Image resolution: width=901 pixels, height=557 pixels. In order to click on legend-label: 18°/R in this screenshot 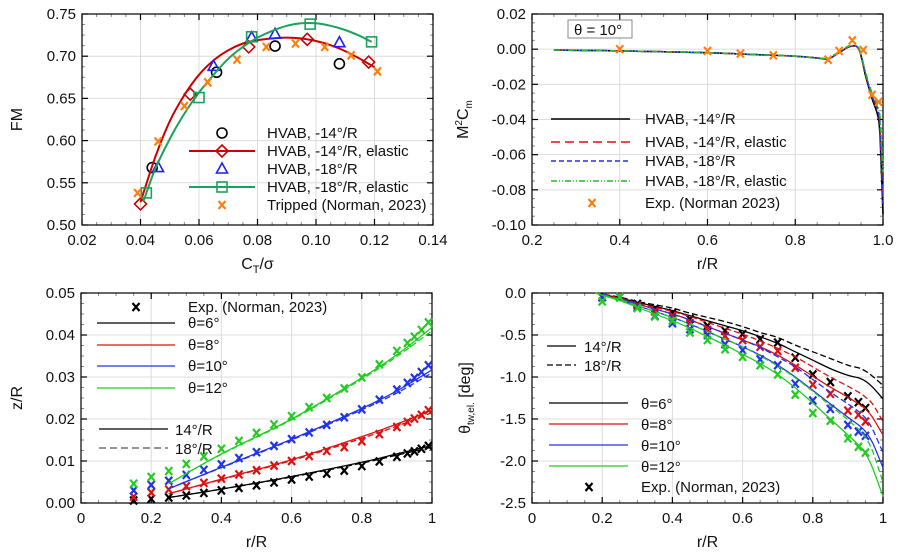, I will do `click(194, 449)`.